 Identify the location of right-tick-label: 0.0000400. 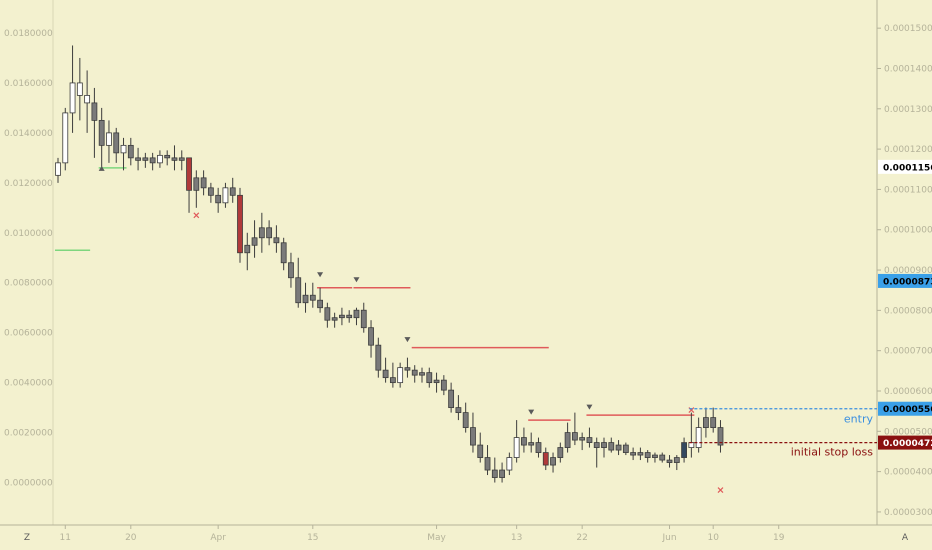
(908, 473).